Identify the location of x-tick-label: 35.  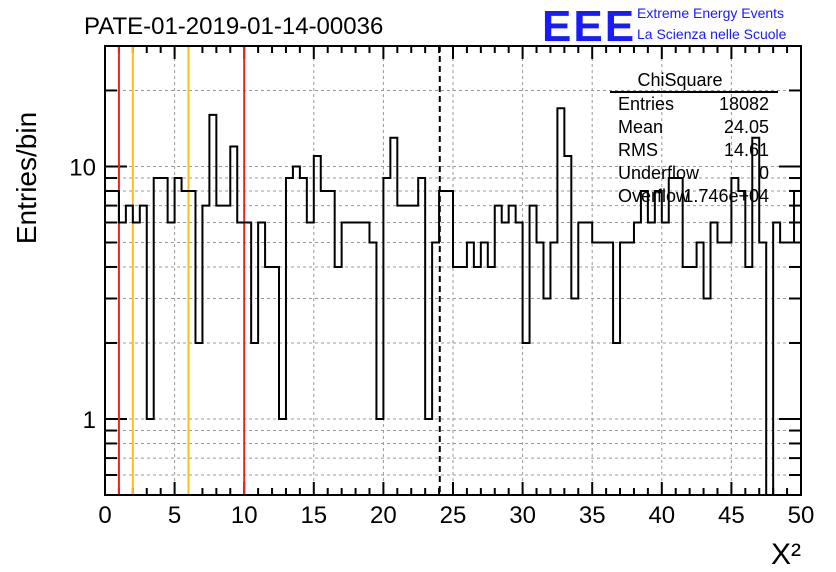
(592, 515).